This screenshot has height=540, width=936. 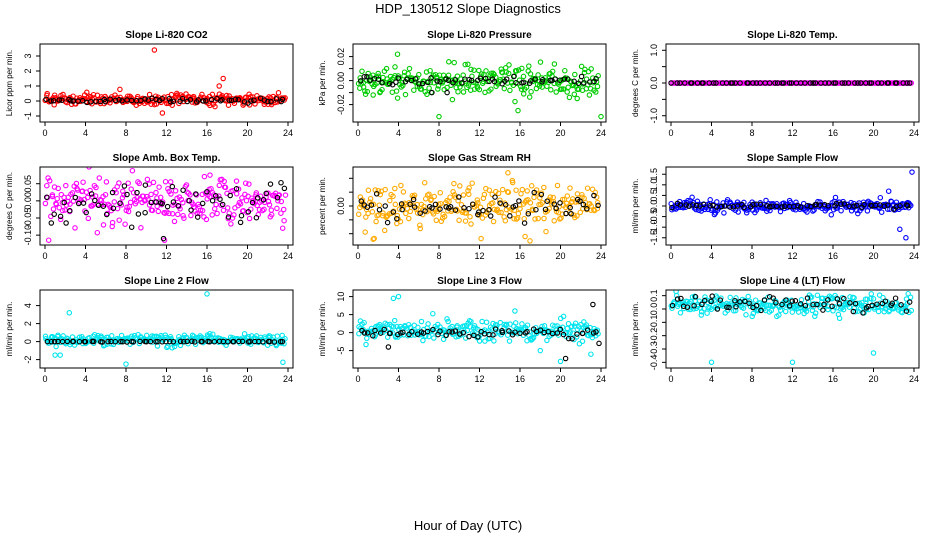 What do you see at coordinates (873, 133) in the screenshot?
I see `x-tick-label: 20` at bounding box center [873, 133].